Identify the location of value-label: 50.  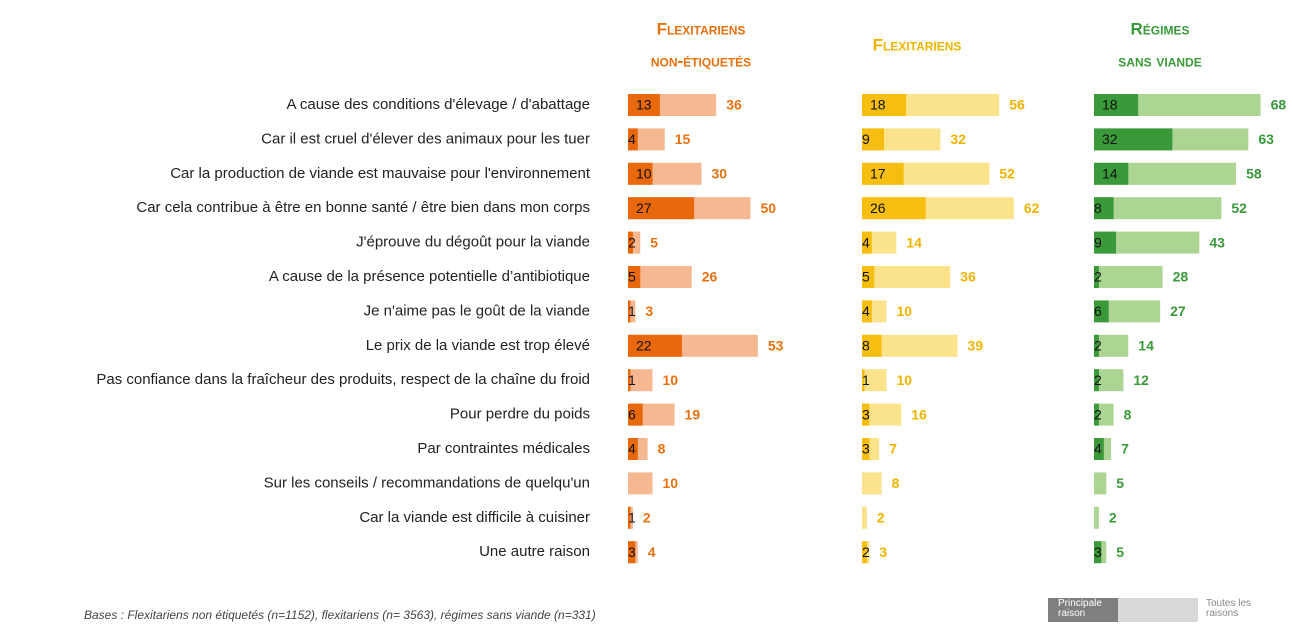
(769, 208).